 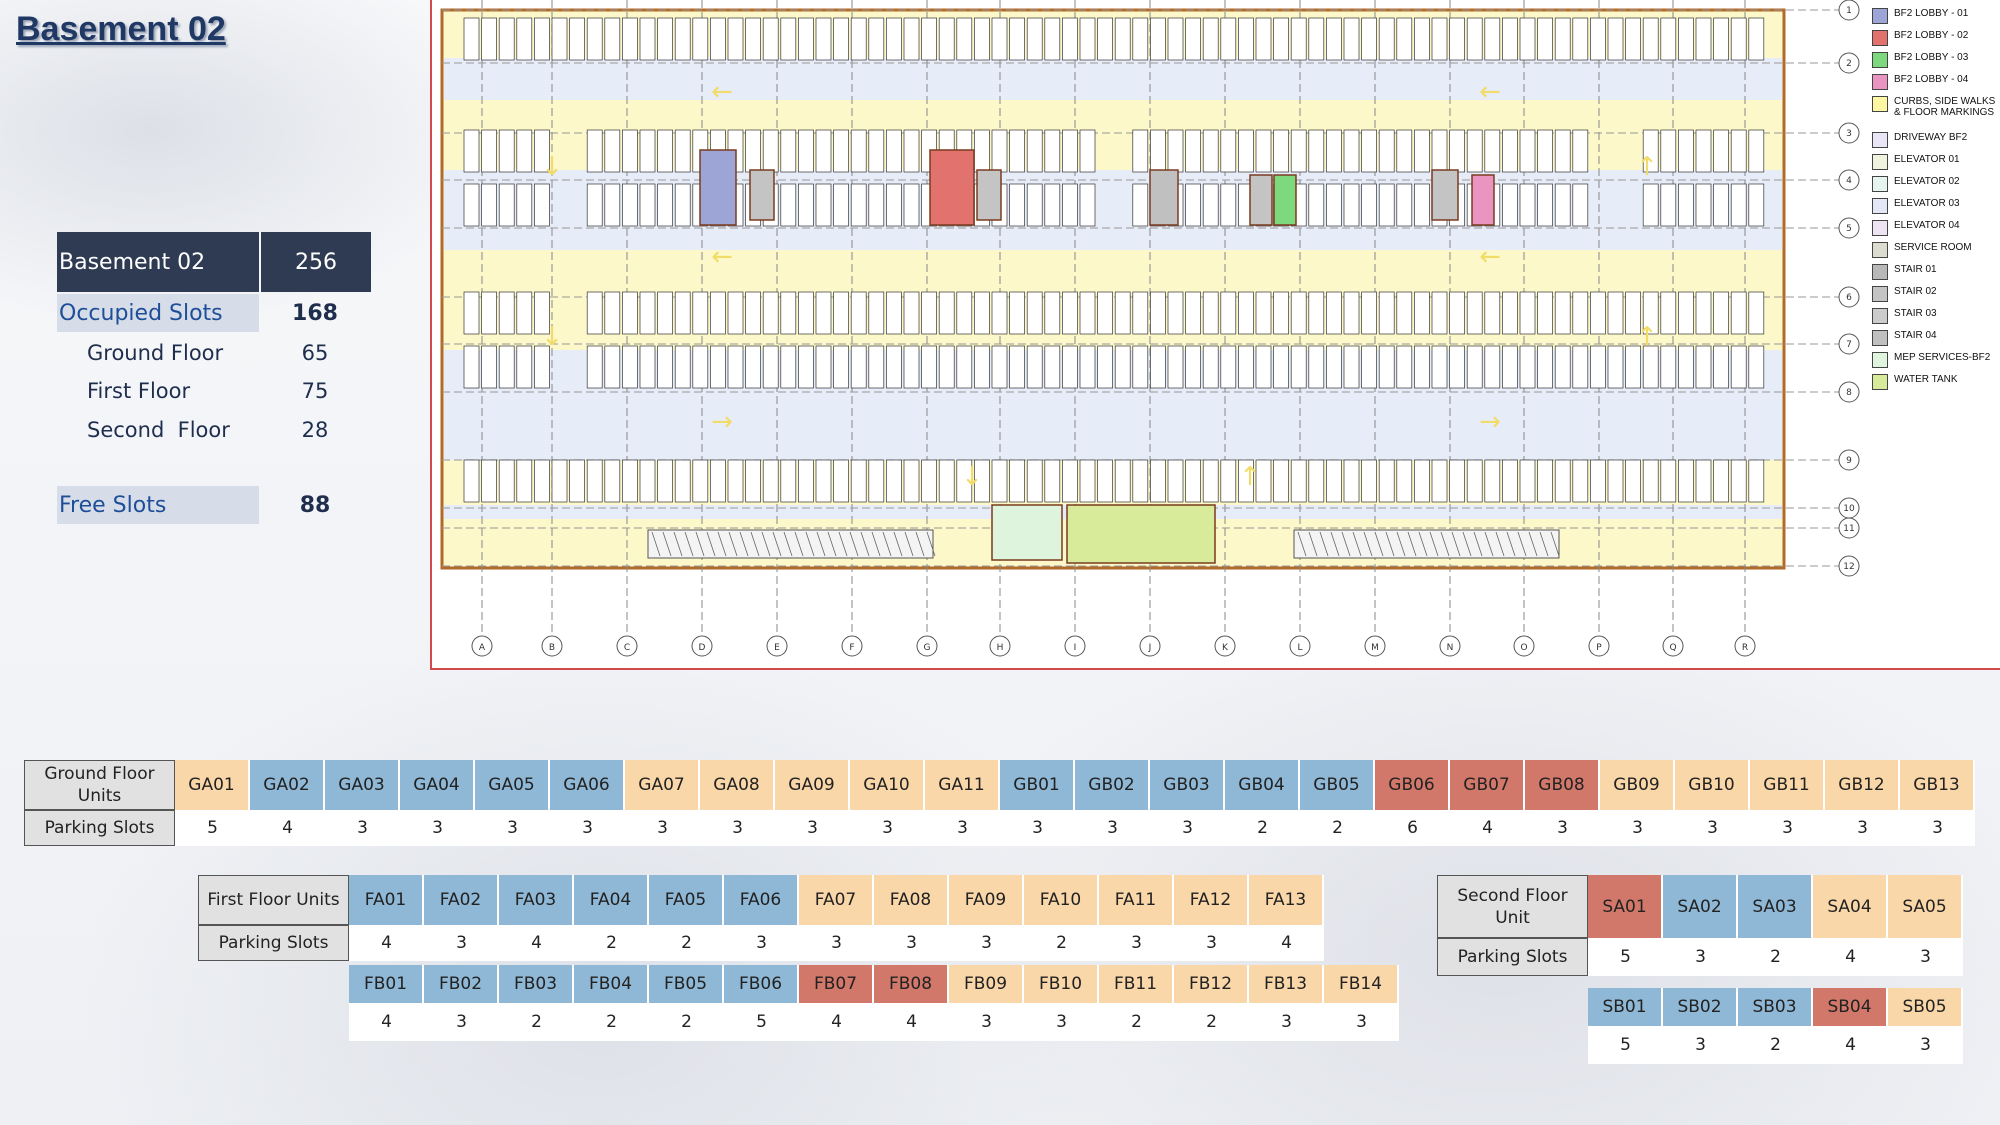 What do you see at coordinates (911, 984) in the screenshot?
I see `first-b-unit-cell: FB08` at bounding box center [911, 984].